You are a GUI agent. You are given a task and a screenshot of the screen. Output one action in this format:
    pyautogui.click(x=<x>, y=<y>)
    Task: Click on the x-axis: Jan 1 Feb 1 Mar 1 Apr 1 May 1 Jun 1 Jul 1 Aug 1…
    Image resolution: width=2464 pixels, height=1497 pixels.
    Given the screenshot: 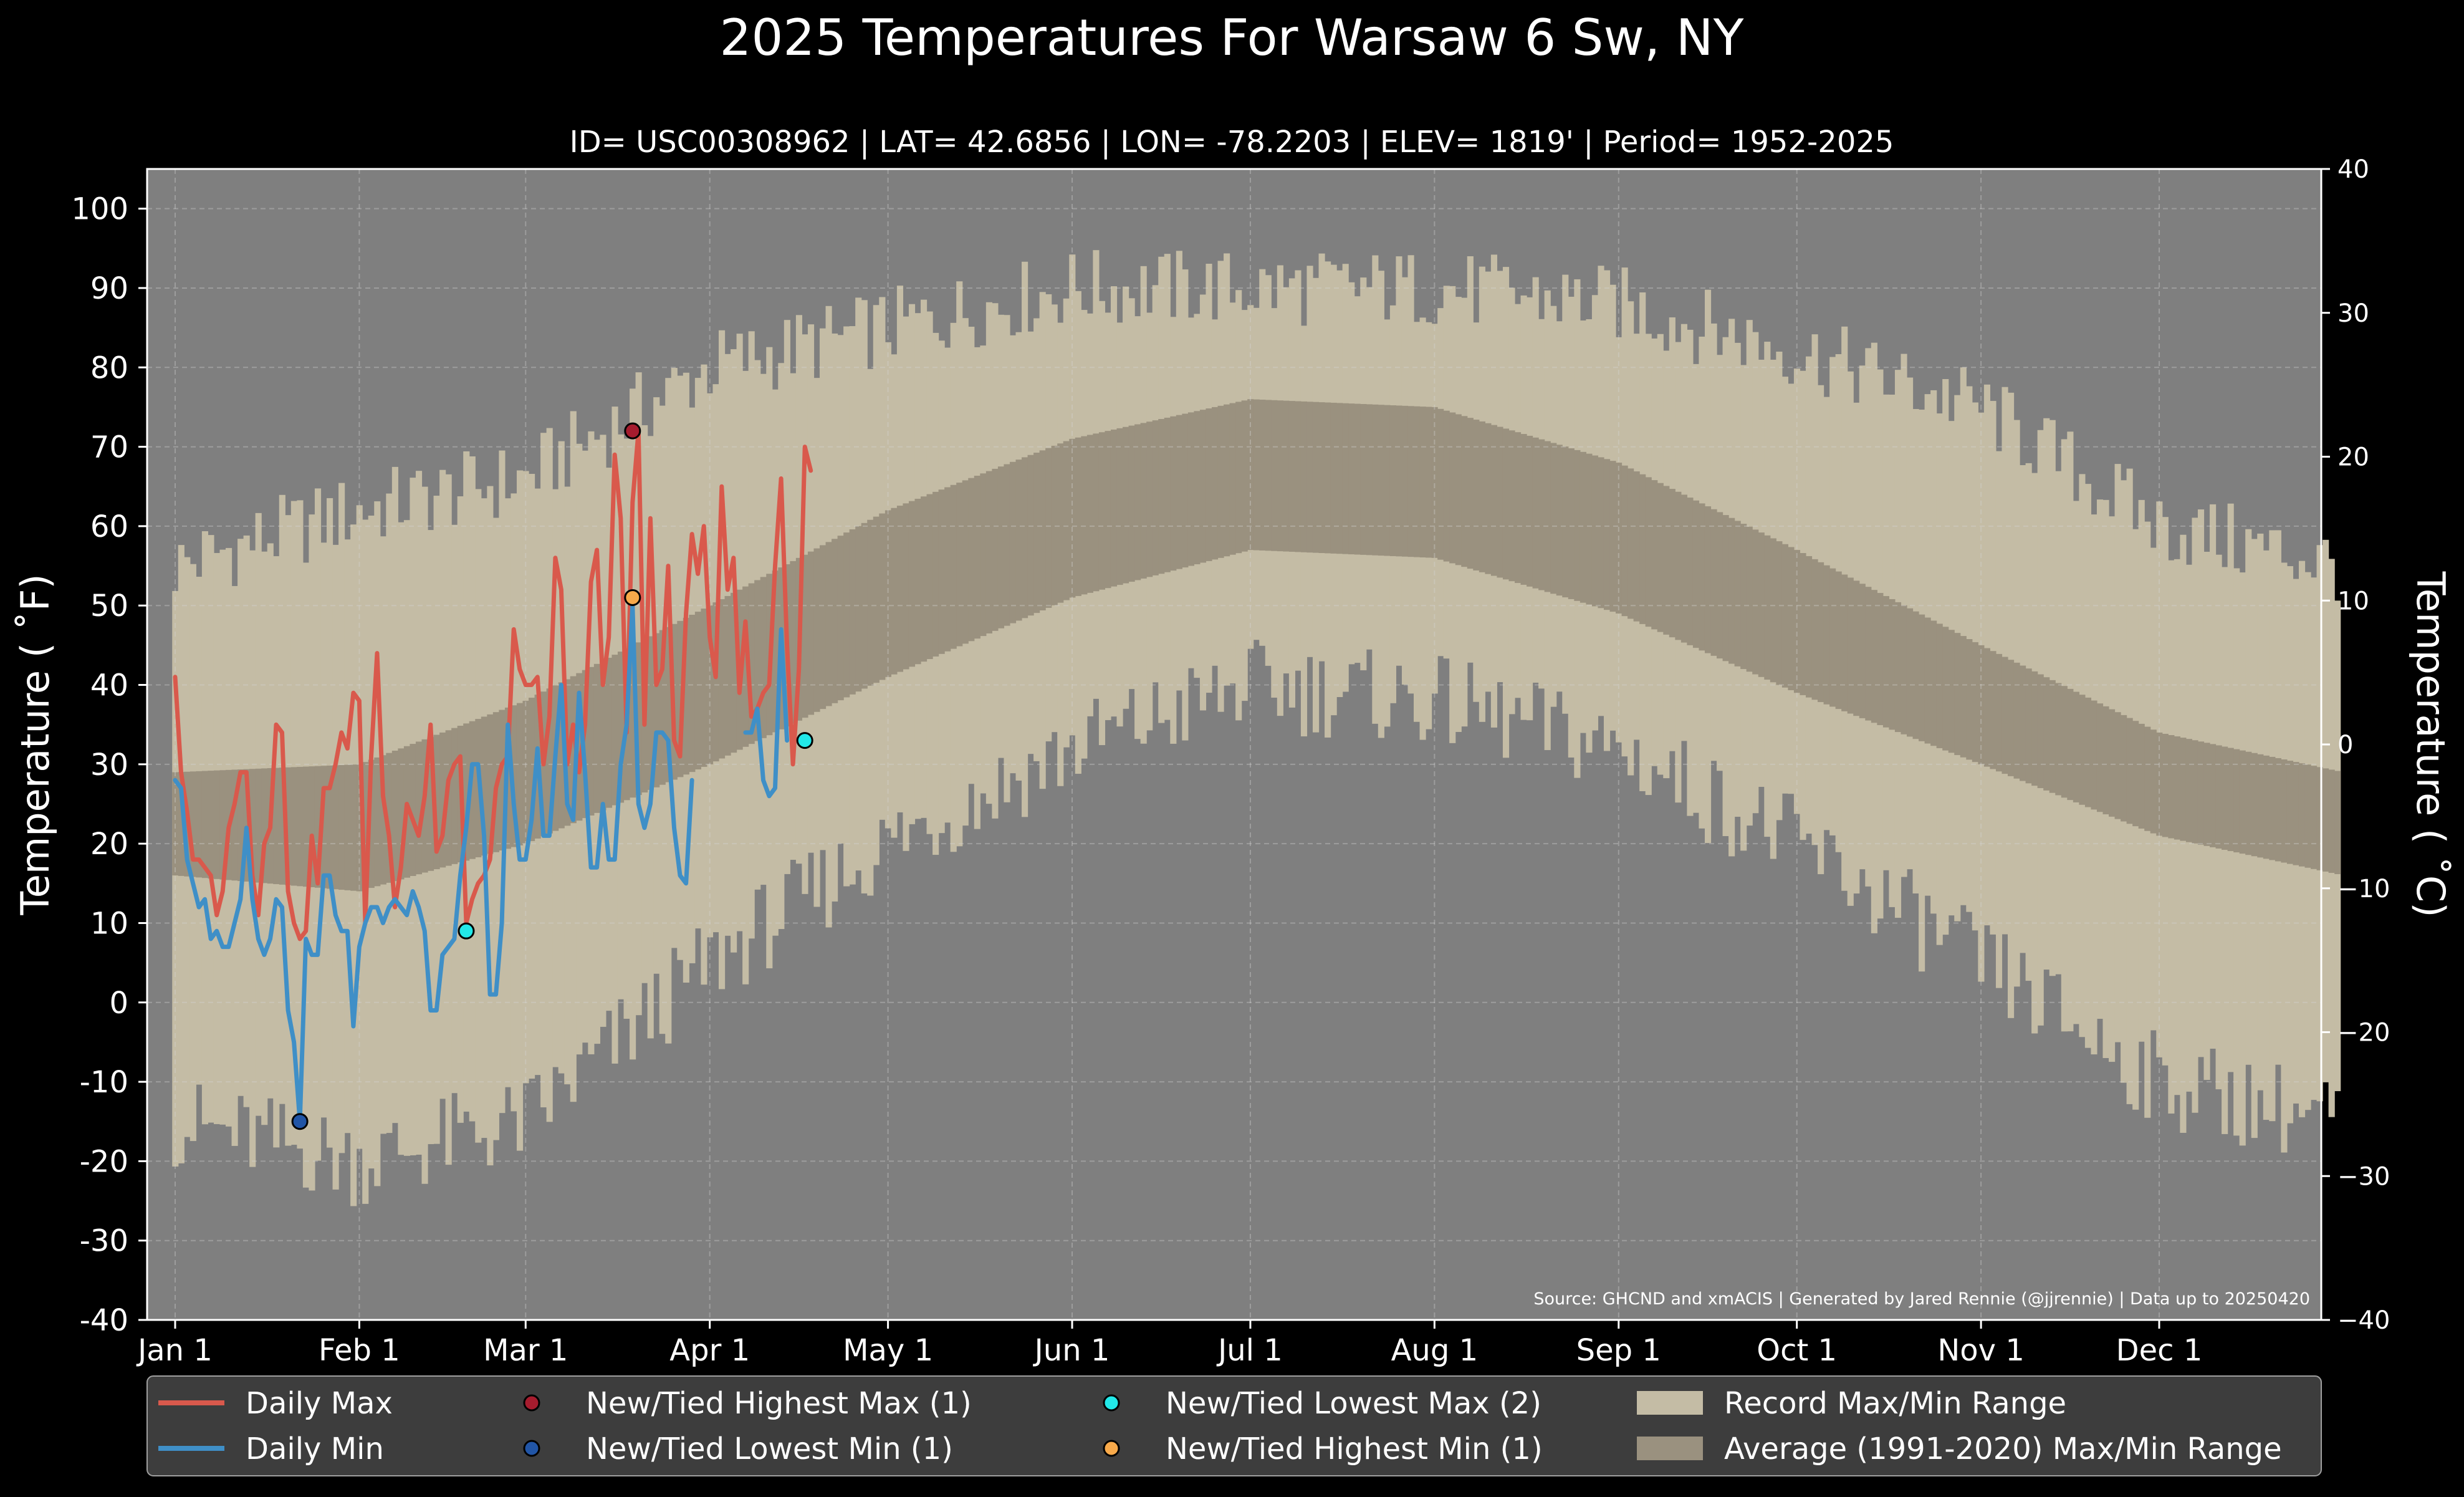 What is the action you would take?
    pyautogui.click(x=1169, y=1344)
    